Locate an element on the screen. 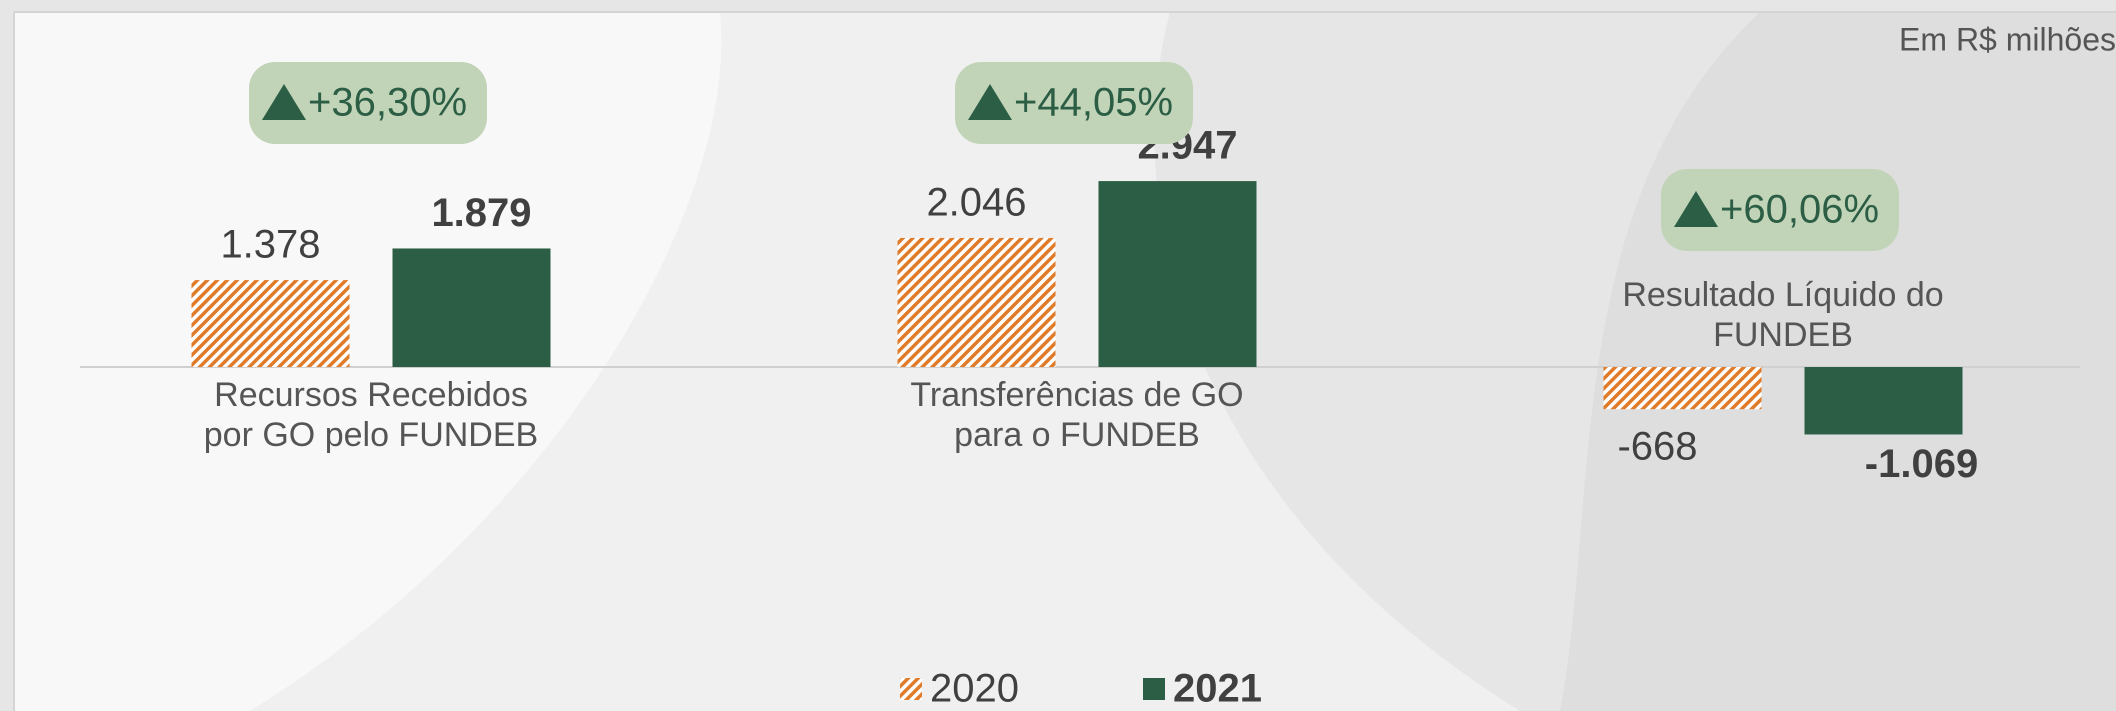  subtitle: Em R$ milhões is located at coordinates (2007, 39).